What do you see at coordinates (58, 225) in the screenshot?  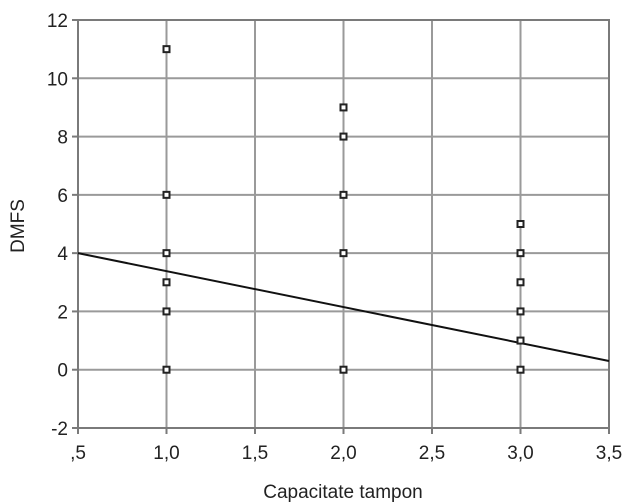 I see `y-tick-labels: -2 0 2 4 6 8 10 12` at bounding box center [58, 225].